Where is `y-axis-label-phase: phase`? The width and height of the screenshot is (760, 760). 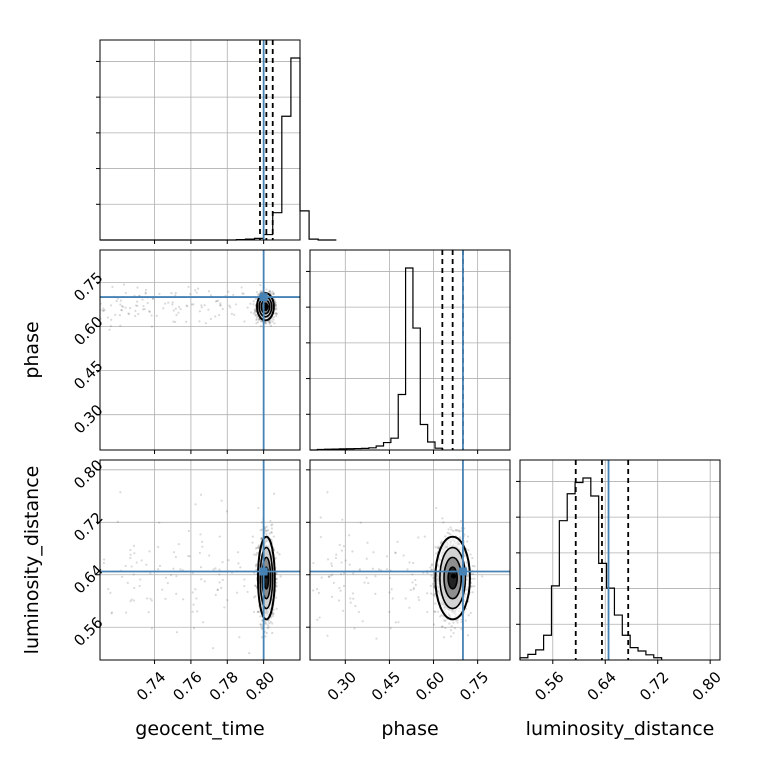
y-axis-label-phase: phase is located at coordinates (32, 349).